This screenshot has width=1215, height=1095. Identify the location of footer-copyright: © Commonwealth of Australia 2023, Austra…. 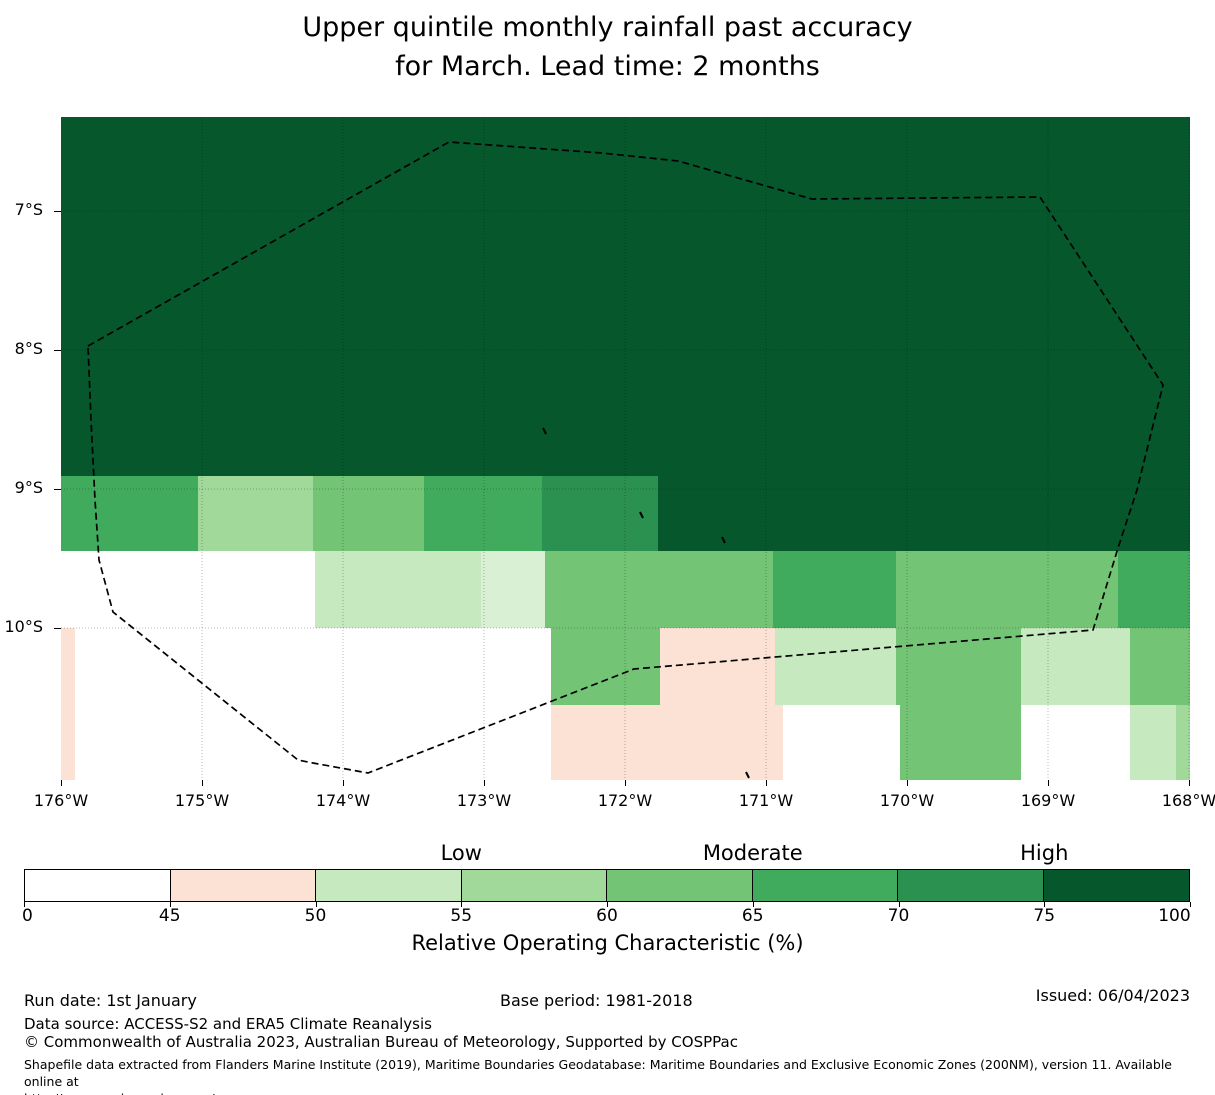
(381, 1042).